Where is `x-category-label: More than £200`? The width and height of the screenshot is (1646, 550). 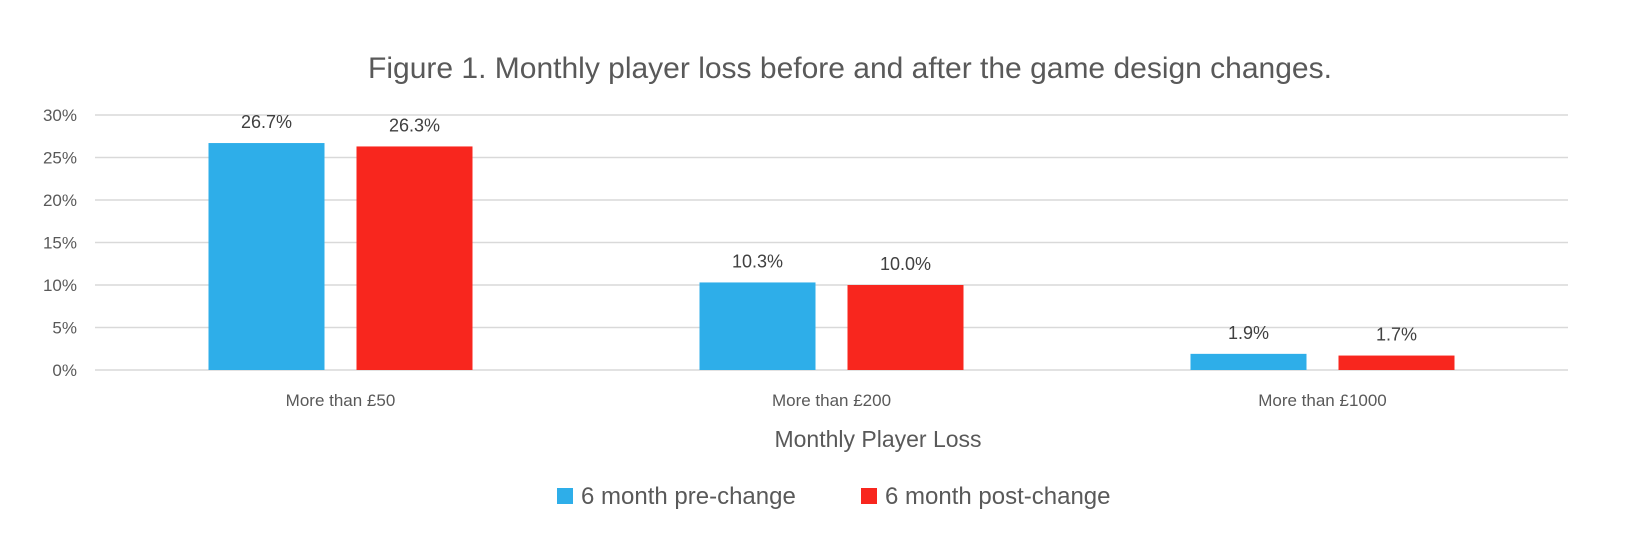 x-category-label: More than £200 is located at coordinates (831, 400).